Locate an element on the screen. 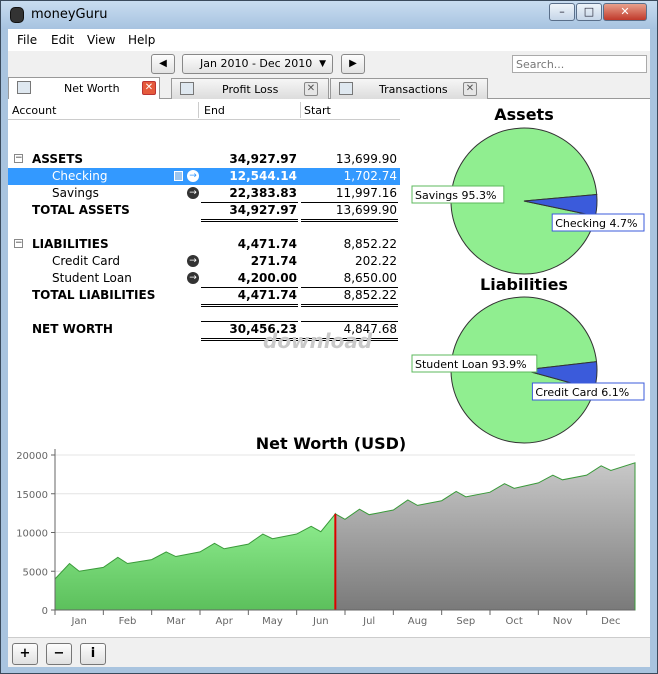 This screenshot has height=674, width=658. remove-account-button: − is located at coordinates (59, 654).